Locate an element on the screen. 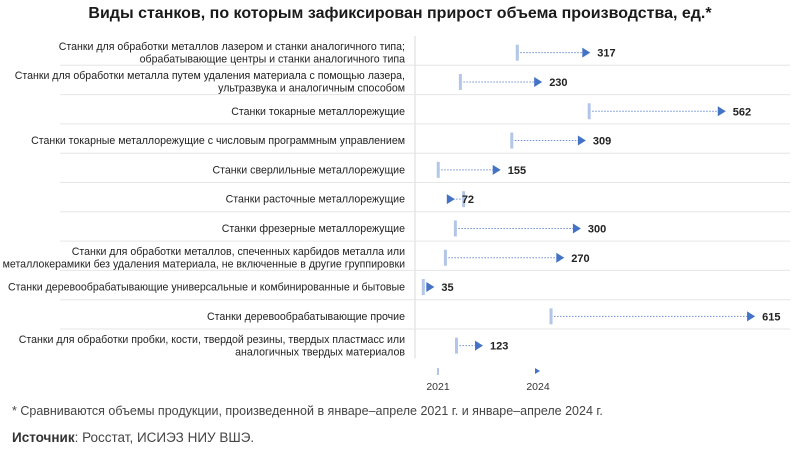 This screenshot has width=800, height=449. data-label: 317 is located at coordinates (606, 54).